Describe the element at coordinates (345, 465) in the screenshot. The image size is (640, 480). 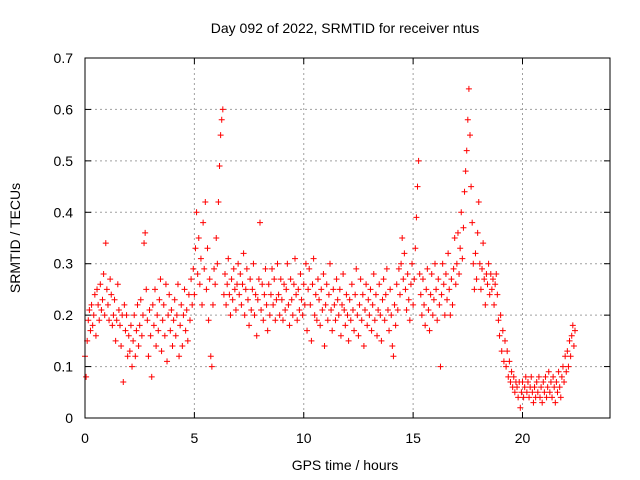
I see `x-axis-label: GPS time / hours` at that location.